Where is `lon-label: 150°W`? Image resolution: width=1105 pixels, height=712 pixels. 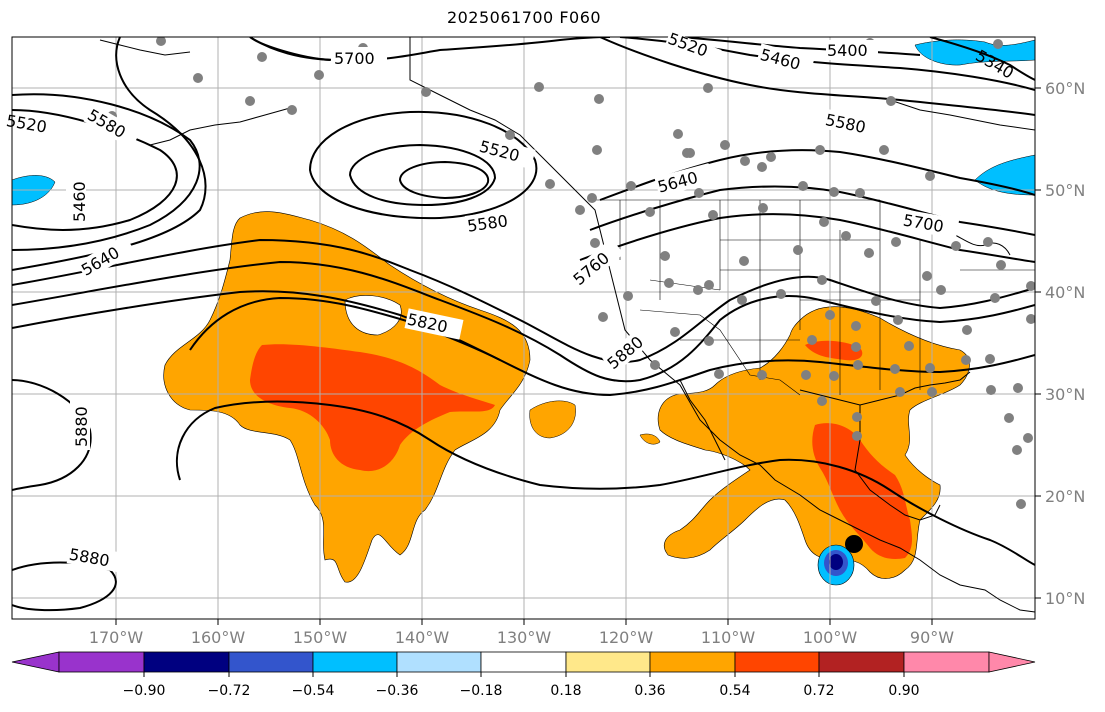 lon-label: 150°W is located at coordinates (320, 637).